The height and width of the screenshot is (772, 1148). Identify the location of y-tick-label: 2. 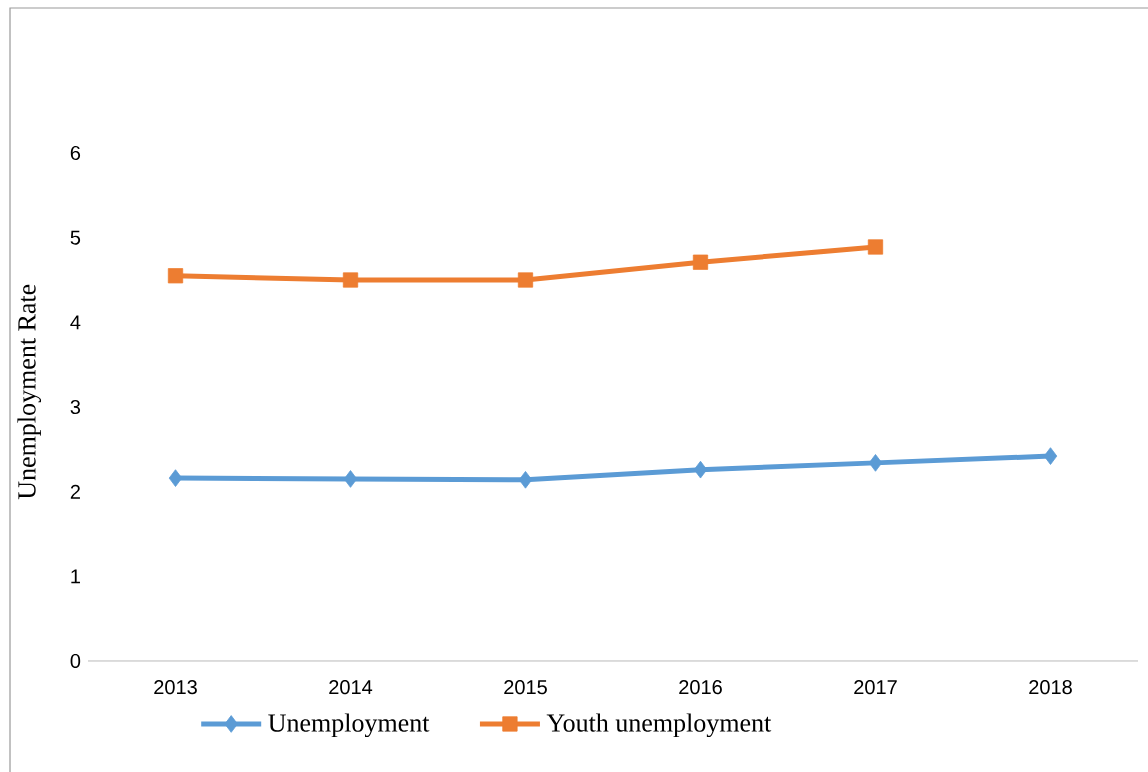
(75, 491).